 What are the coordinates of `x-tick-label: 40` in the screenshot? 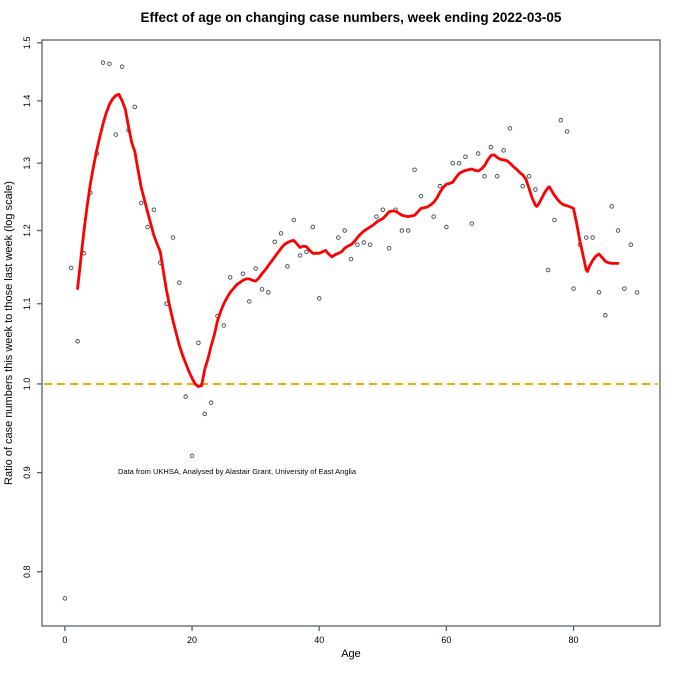 It's located at (319, 640).